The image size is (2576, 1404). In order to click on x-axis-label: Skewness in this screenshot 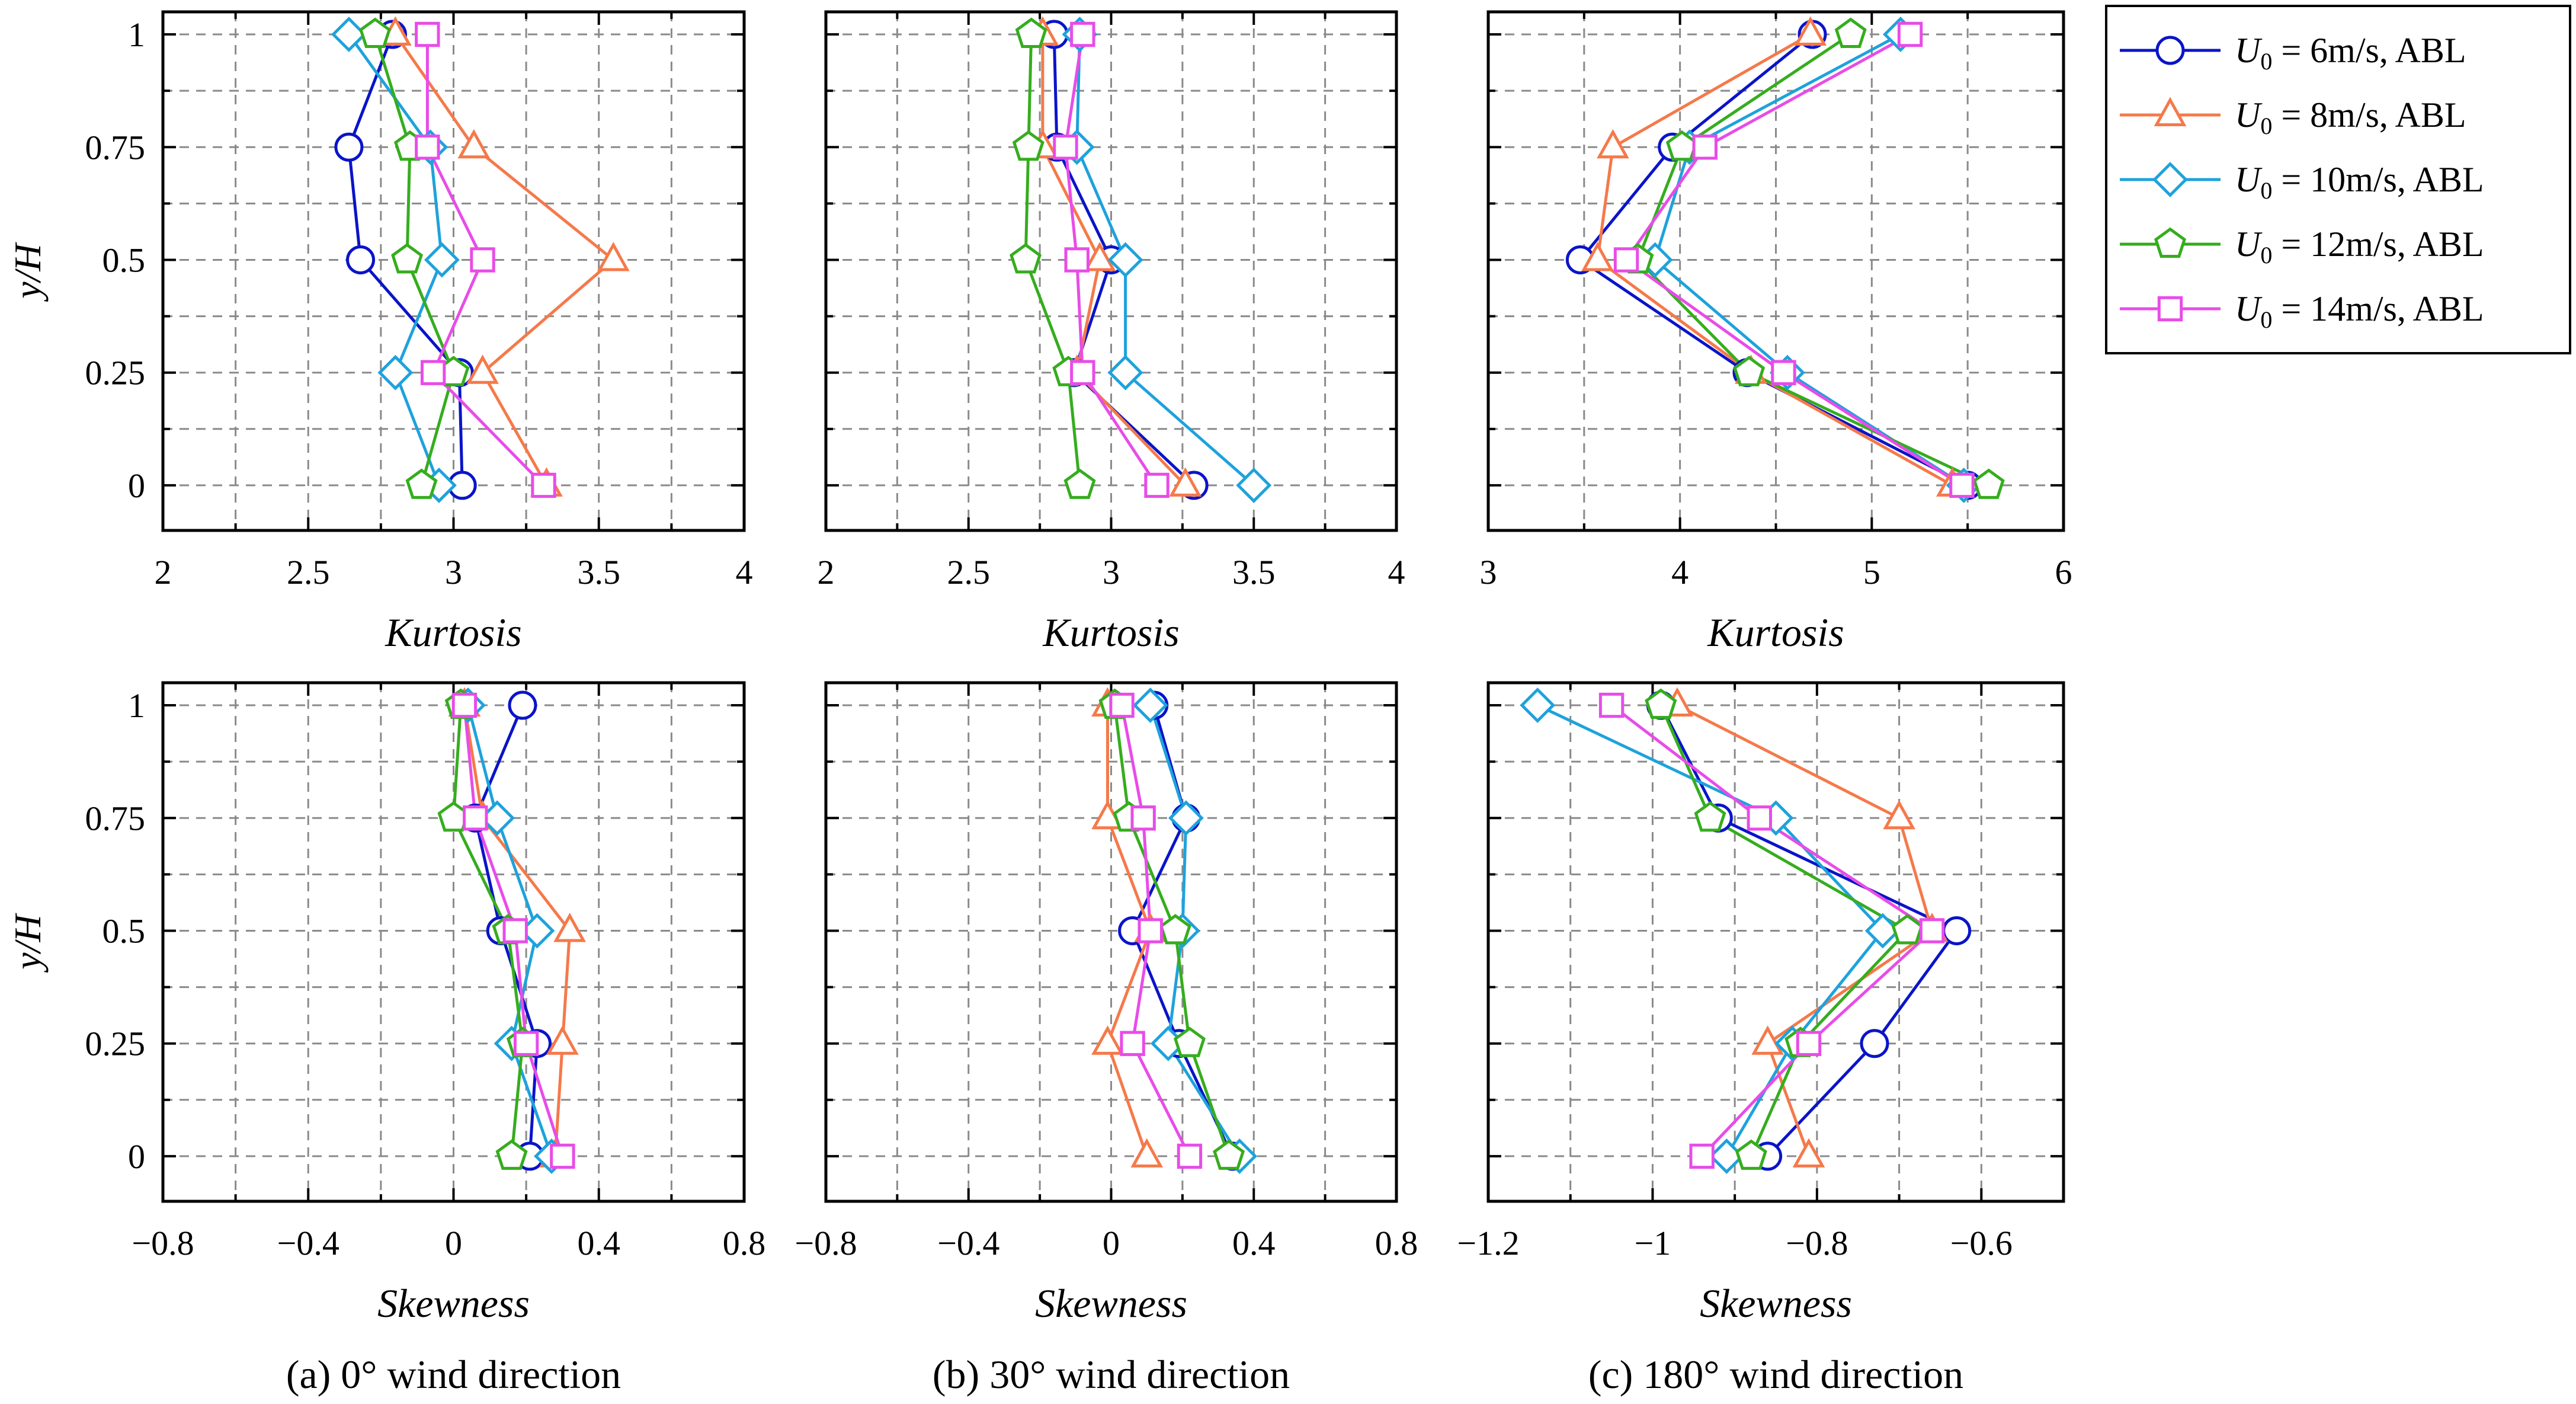, I will do `click(1111, 1303)`.